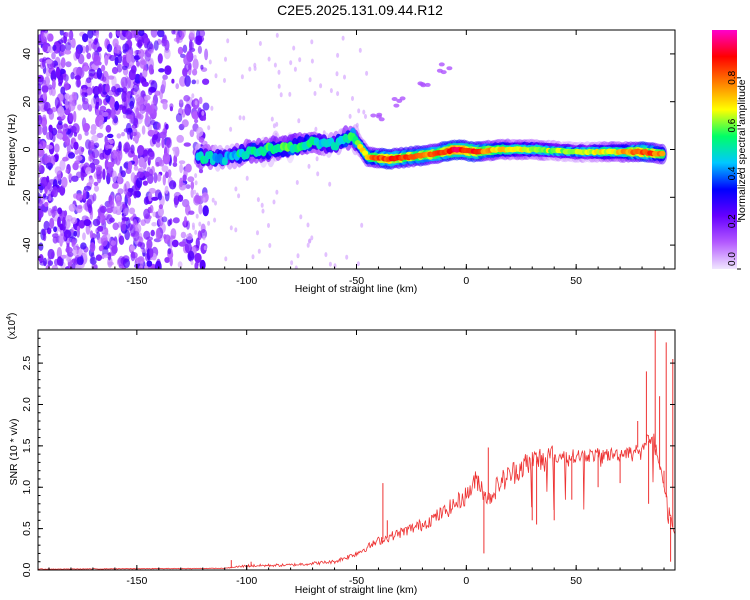 This screenshot has height=600, width=750. I want to click on x-tick-label: 50, so click(576, 281).